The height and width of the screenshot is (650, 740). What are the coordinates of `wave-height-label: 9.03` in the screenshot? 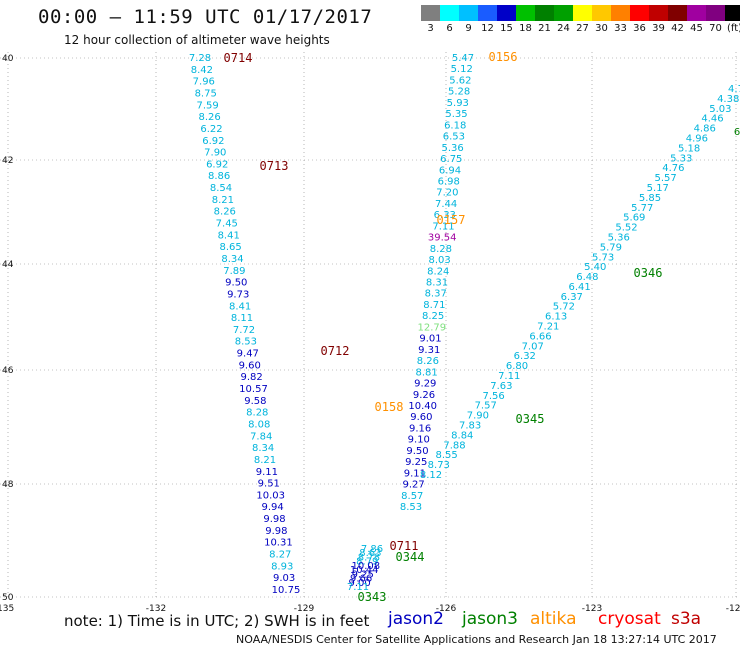 It's located at (284, 578).